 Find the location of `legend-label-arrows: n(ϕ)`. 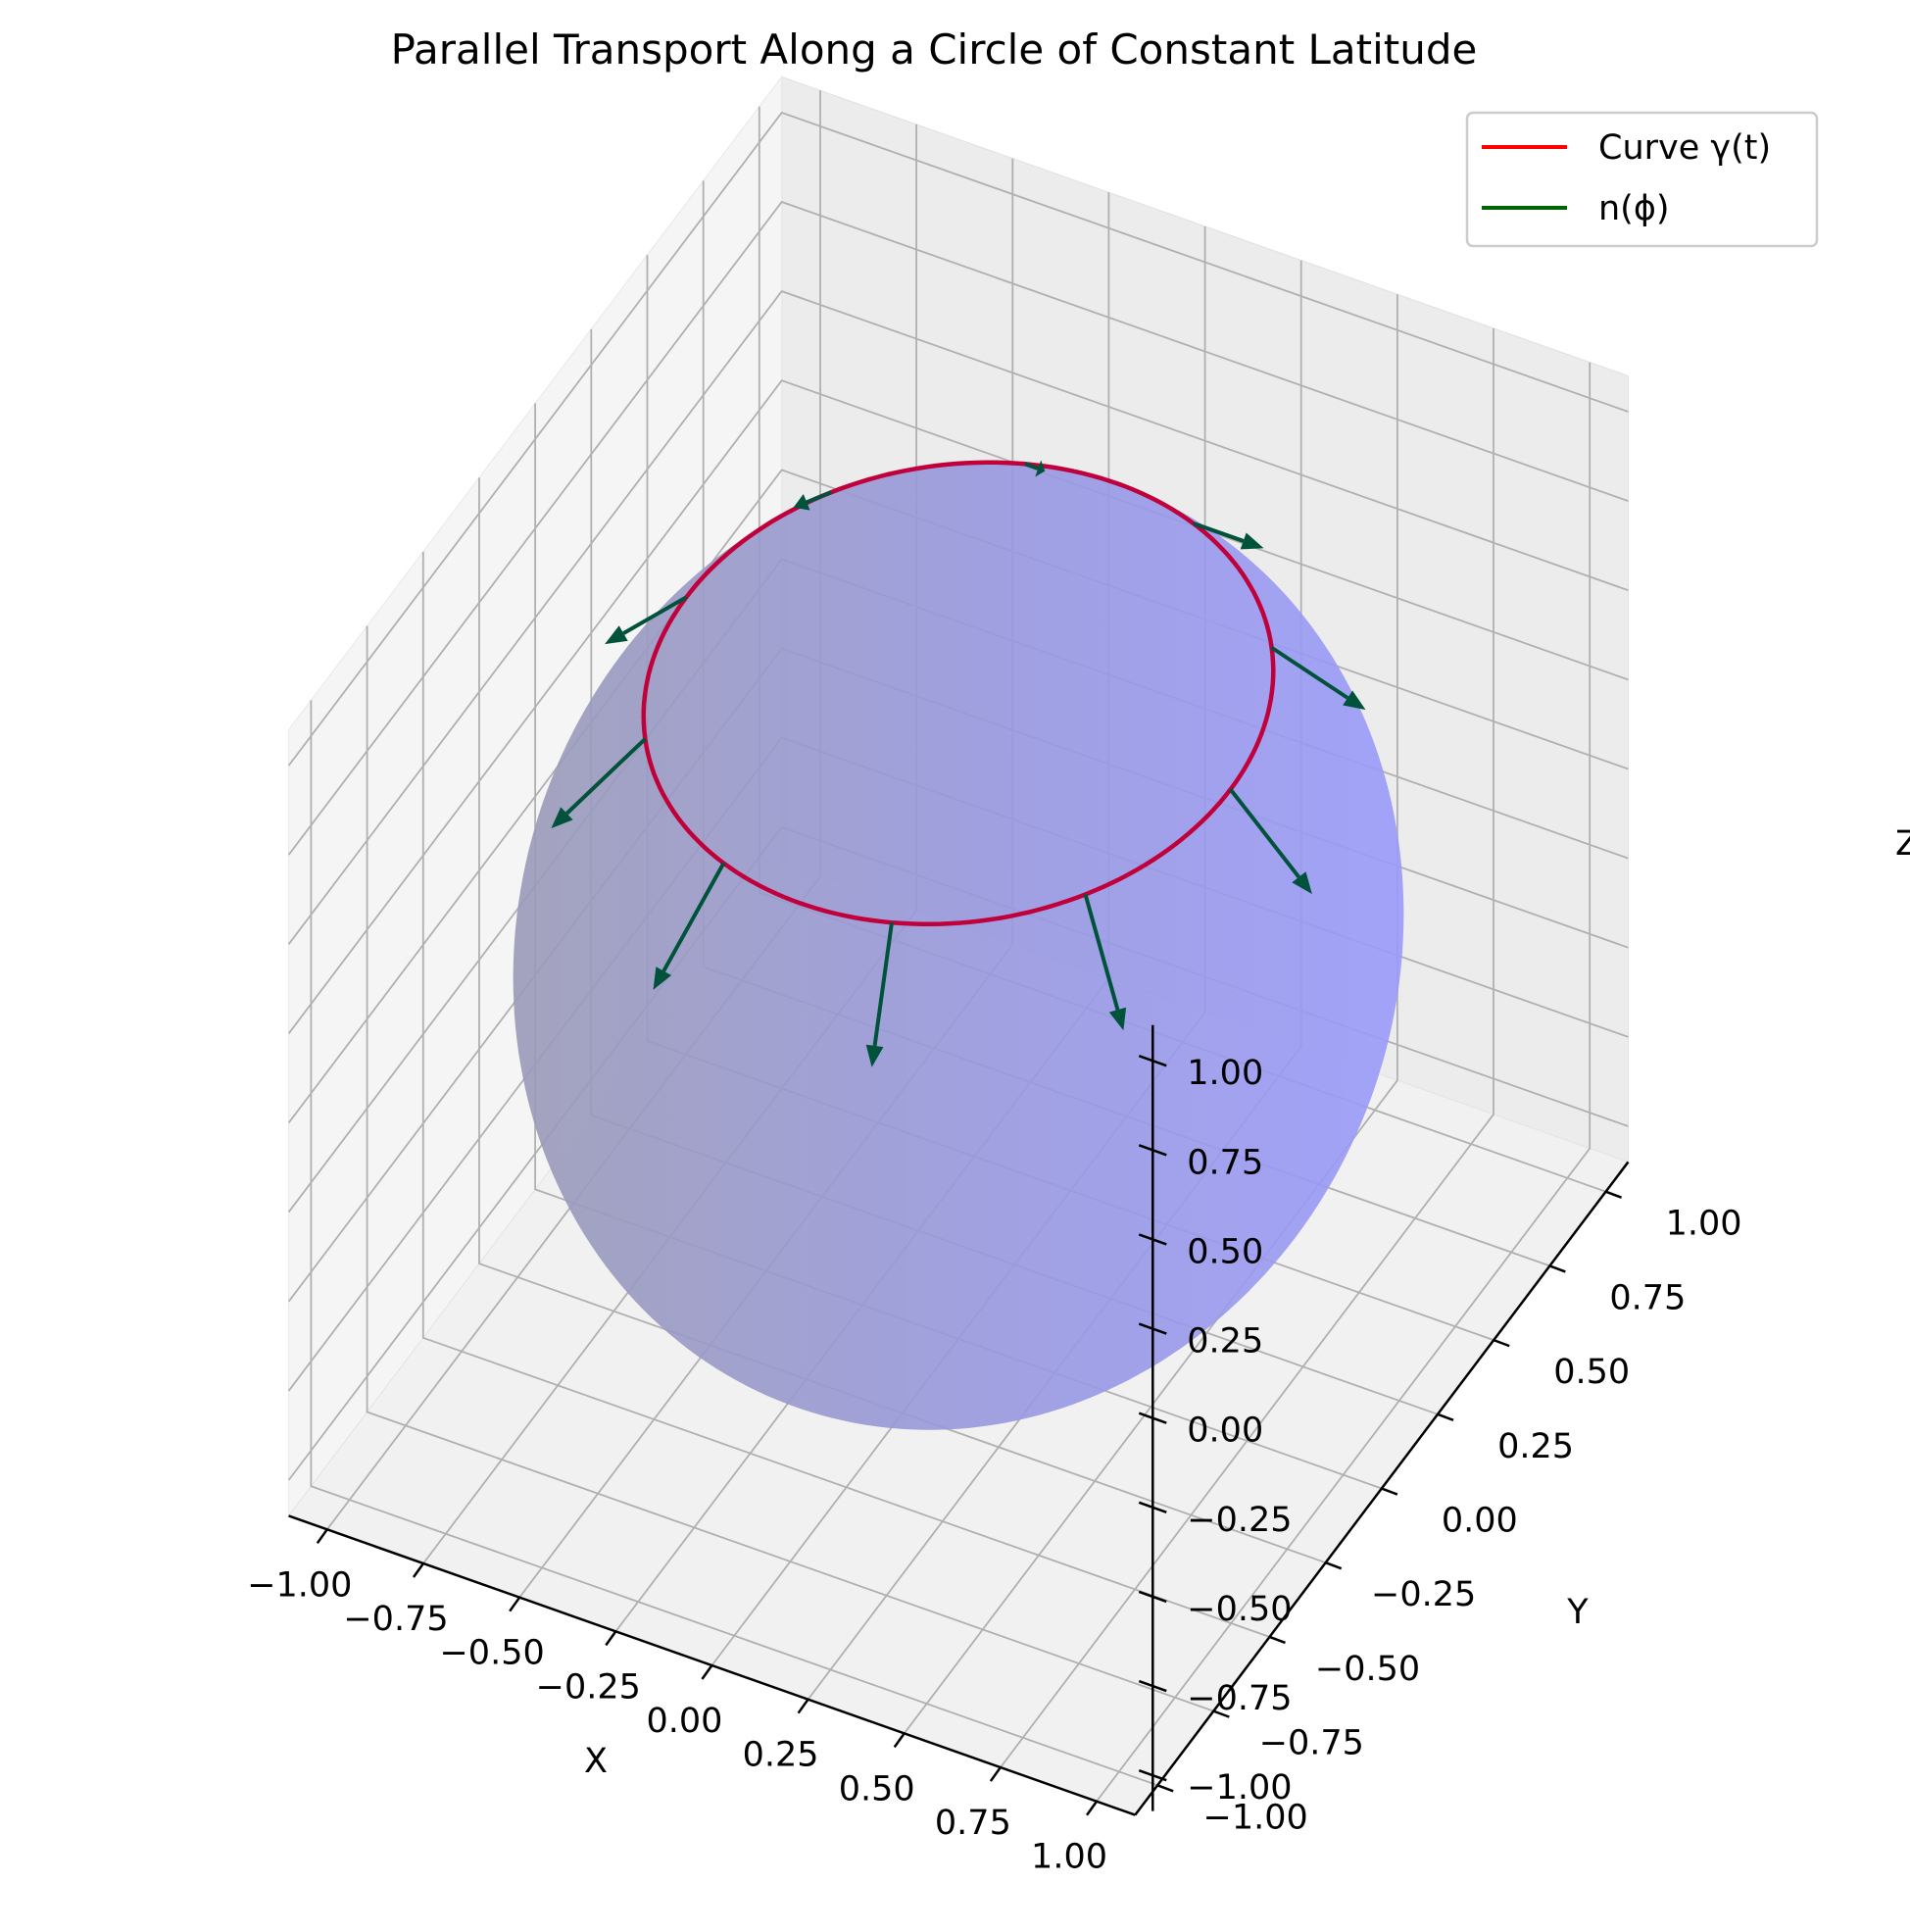

legend-label-arrows: n(ϕ) is located at coordinates (1634, 208).